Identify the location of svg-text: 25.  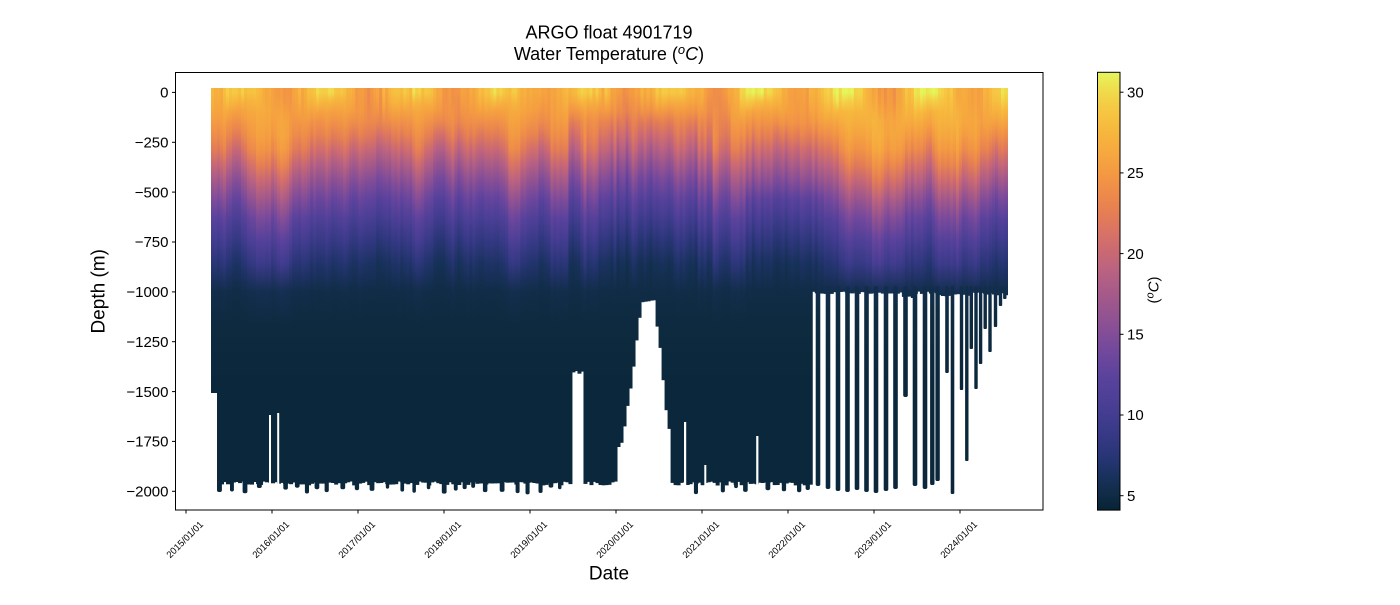
(1135, 173).